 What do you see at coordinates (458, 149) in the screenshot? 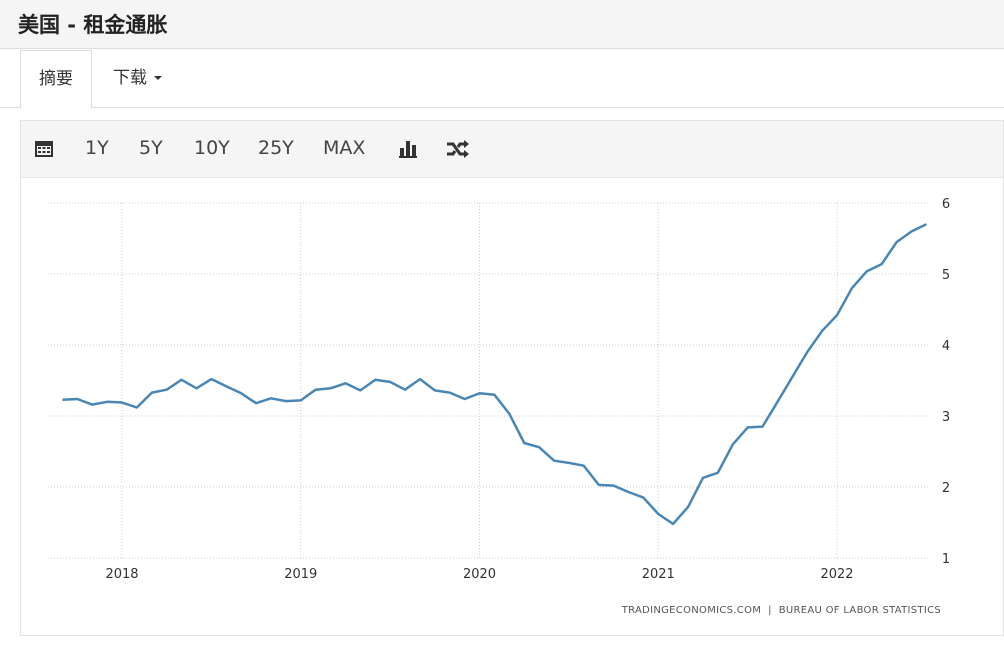
I see `shuffle-icon` at bounding box center [458, 149].